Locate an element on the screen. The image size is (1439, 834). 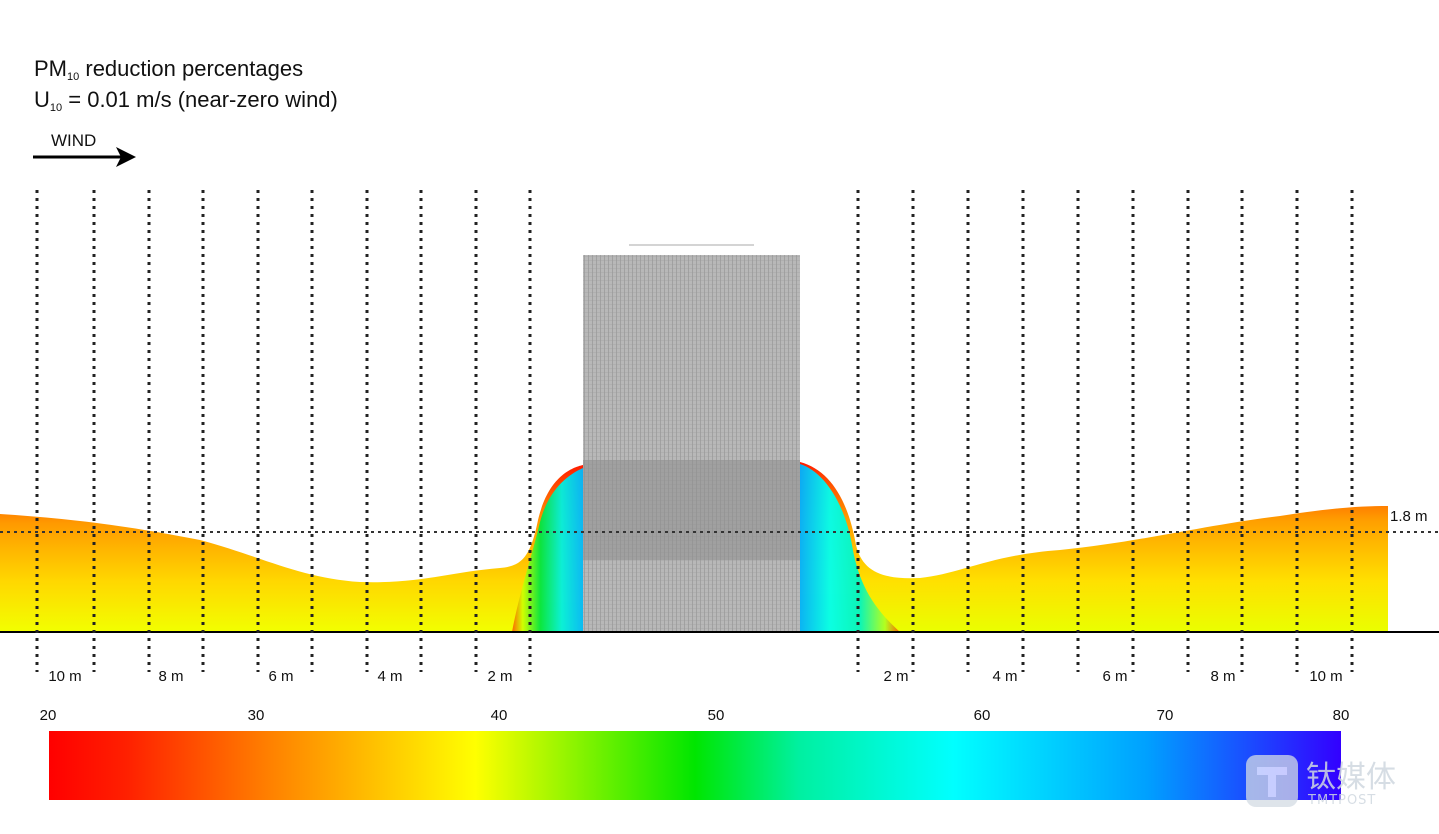
title-line-2: U10 = 0.01 m/s (near-zero wind) is located at coordinates (186, 100).